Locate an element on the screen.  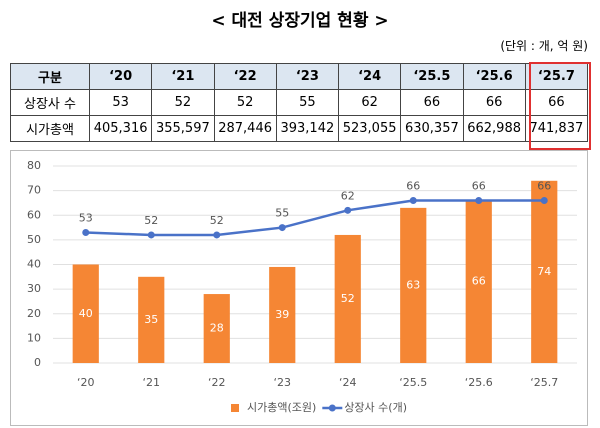
table-cell: ‘23 is located at coordinates (307, 76).